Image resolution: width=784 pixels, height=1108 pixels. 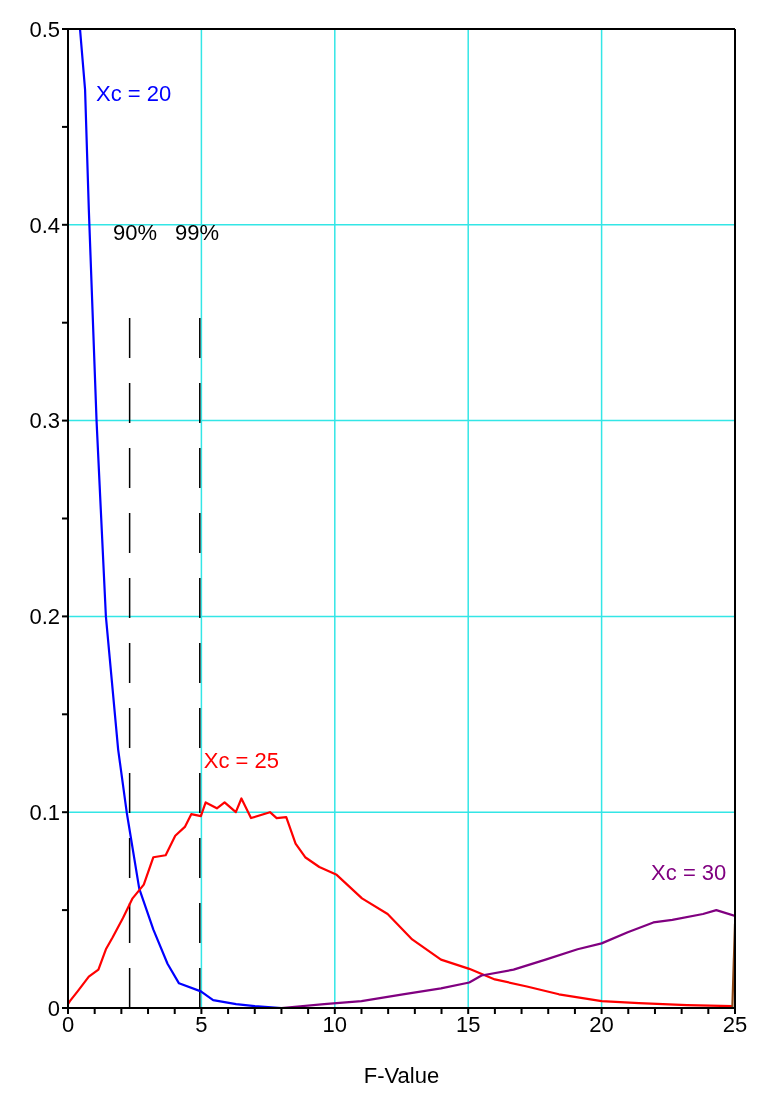 I want to click on y-tick-label: 0.3, so click(x=44, y=421).